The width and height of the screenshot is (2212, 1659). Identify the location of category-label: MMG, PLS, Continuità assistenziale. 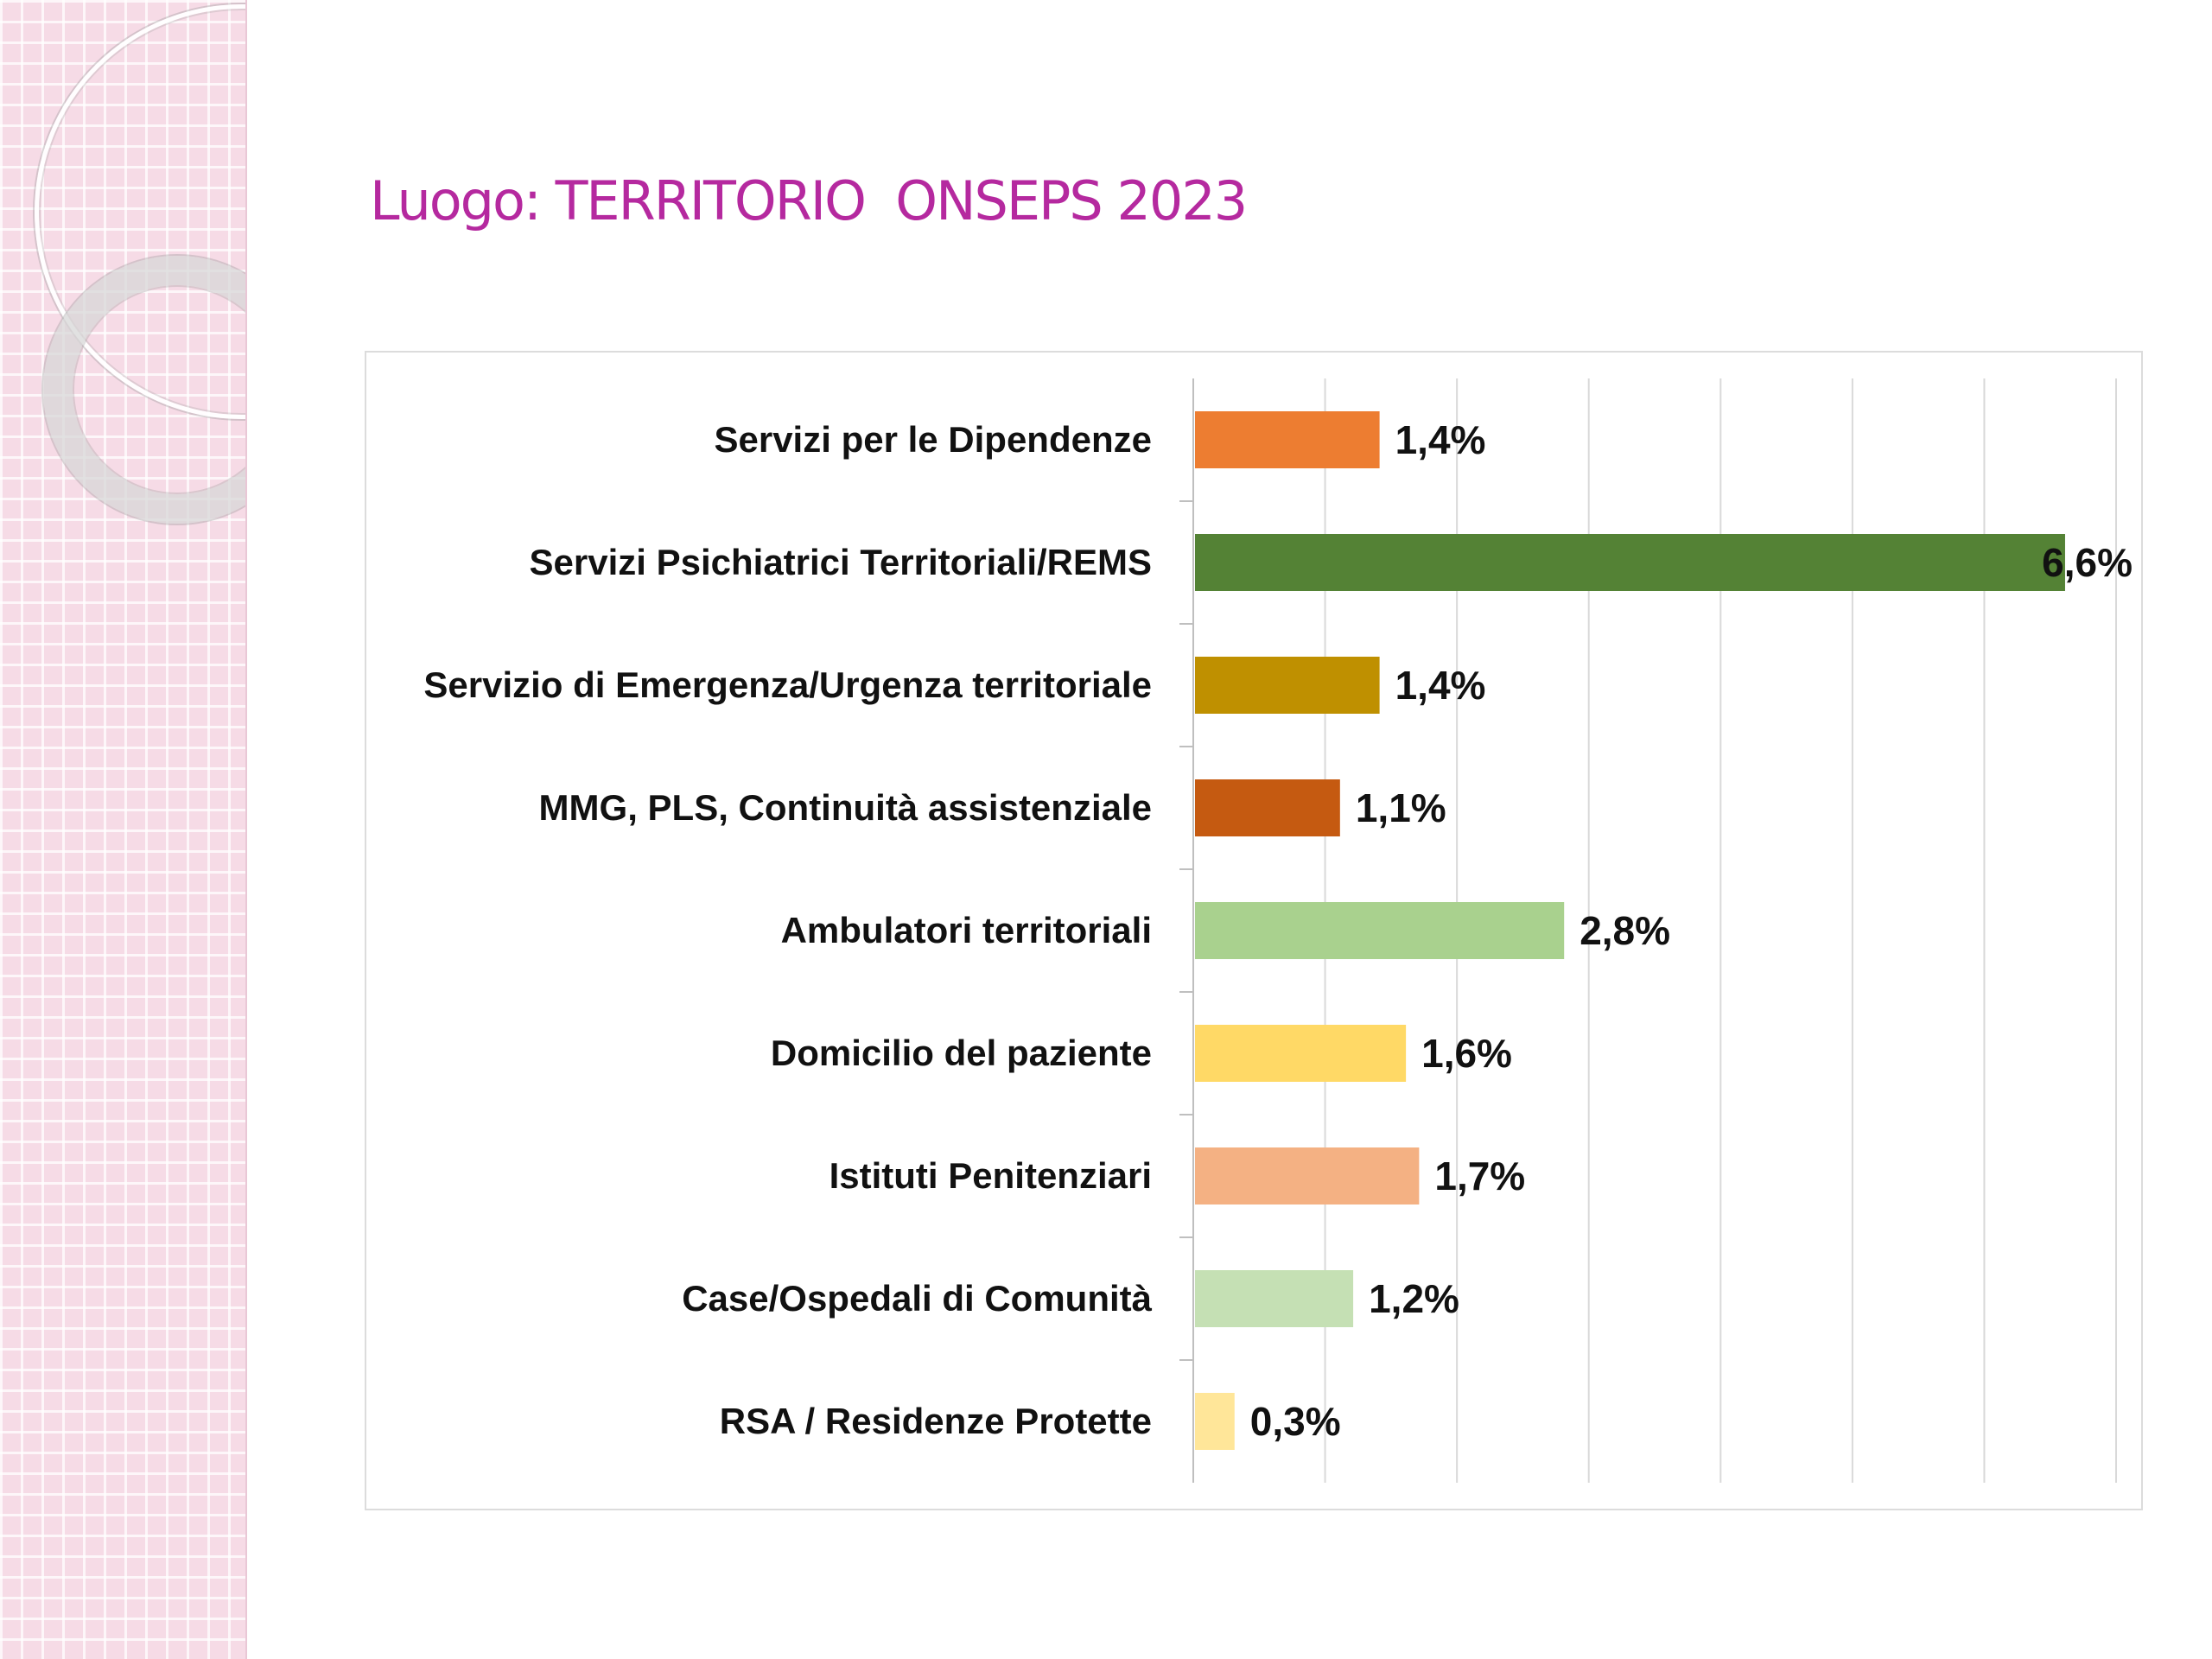
(845, 807).